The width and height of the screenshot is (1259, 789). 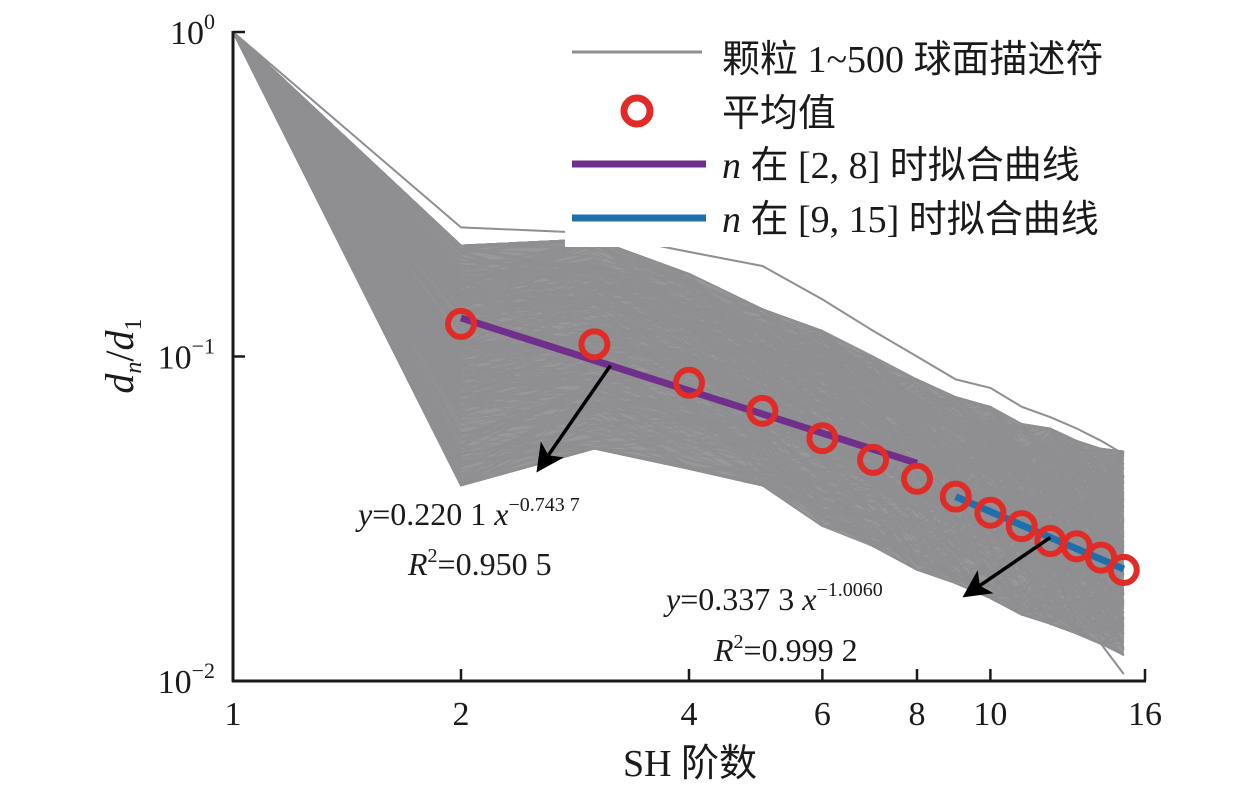 What do you see at coordinates (913, 60) in the screenshot?
I see `legend-label-particles: 颗粒 1~500 球面描述符` at bounding box center [913, 60].